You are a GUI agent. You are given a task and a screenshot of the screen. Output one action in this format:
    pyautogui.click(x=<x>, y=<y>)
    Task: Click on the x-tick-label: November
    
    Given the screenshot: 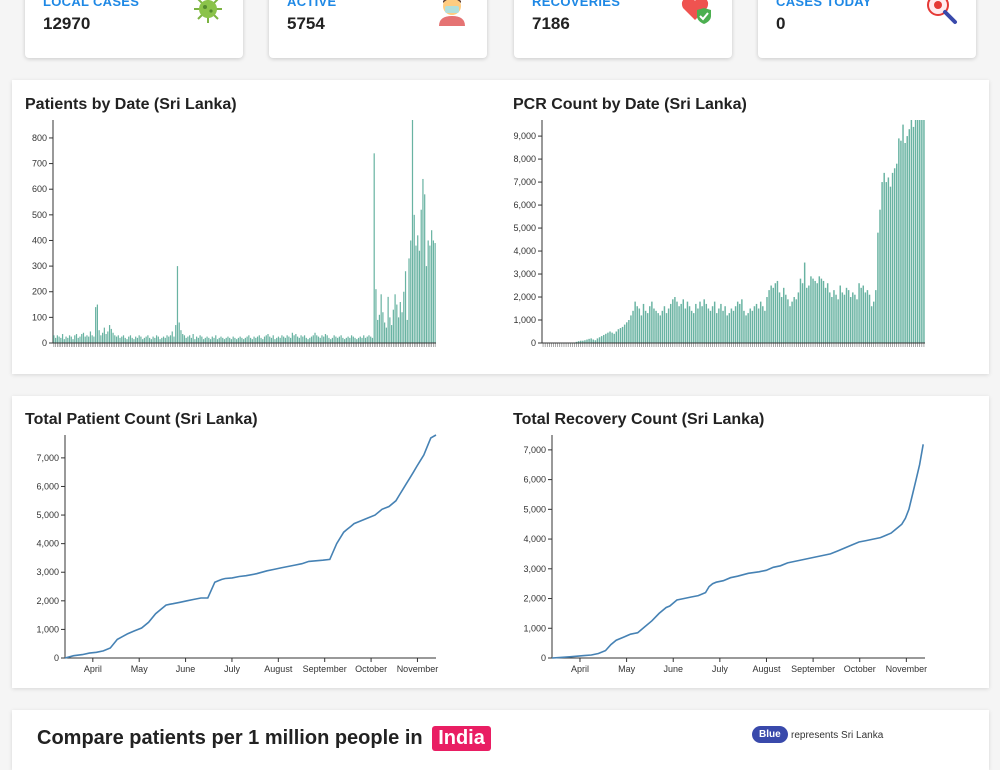 What is the action you would take?
    pyautogui.click(x=907, y=669)
    